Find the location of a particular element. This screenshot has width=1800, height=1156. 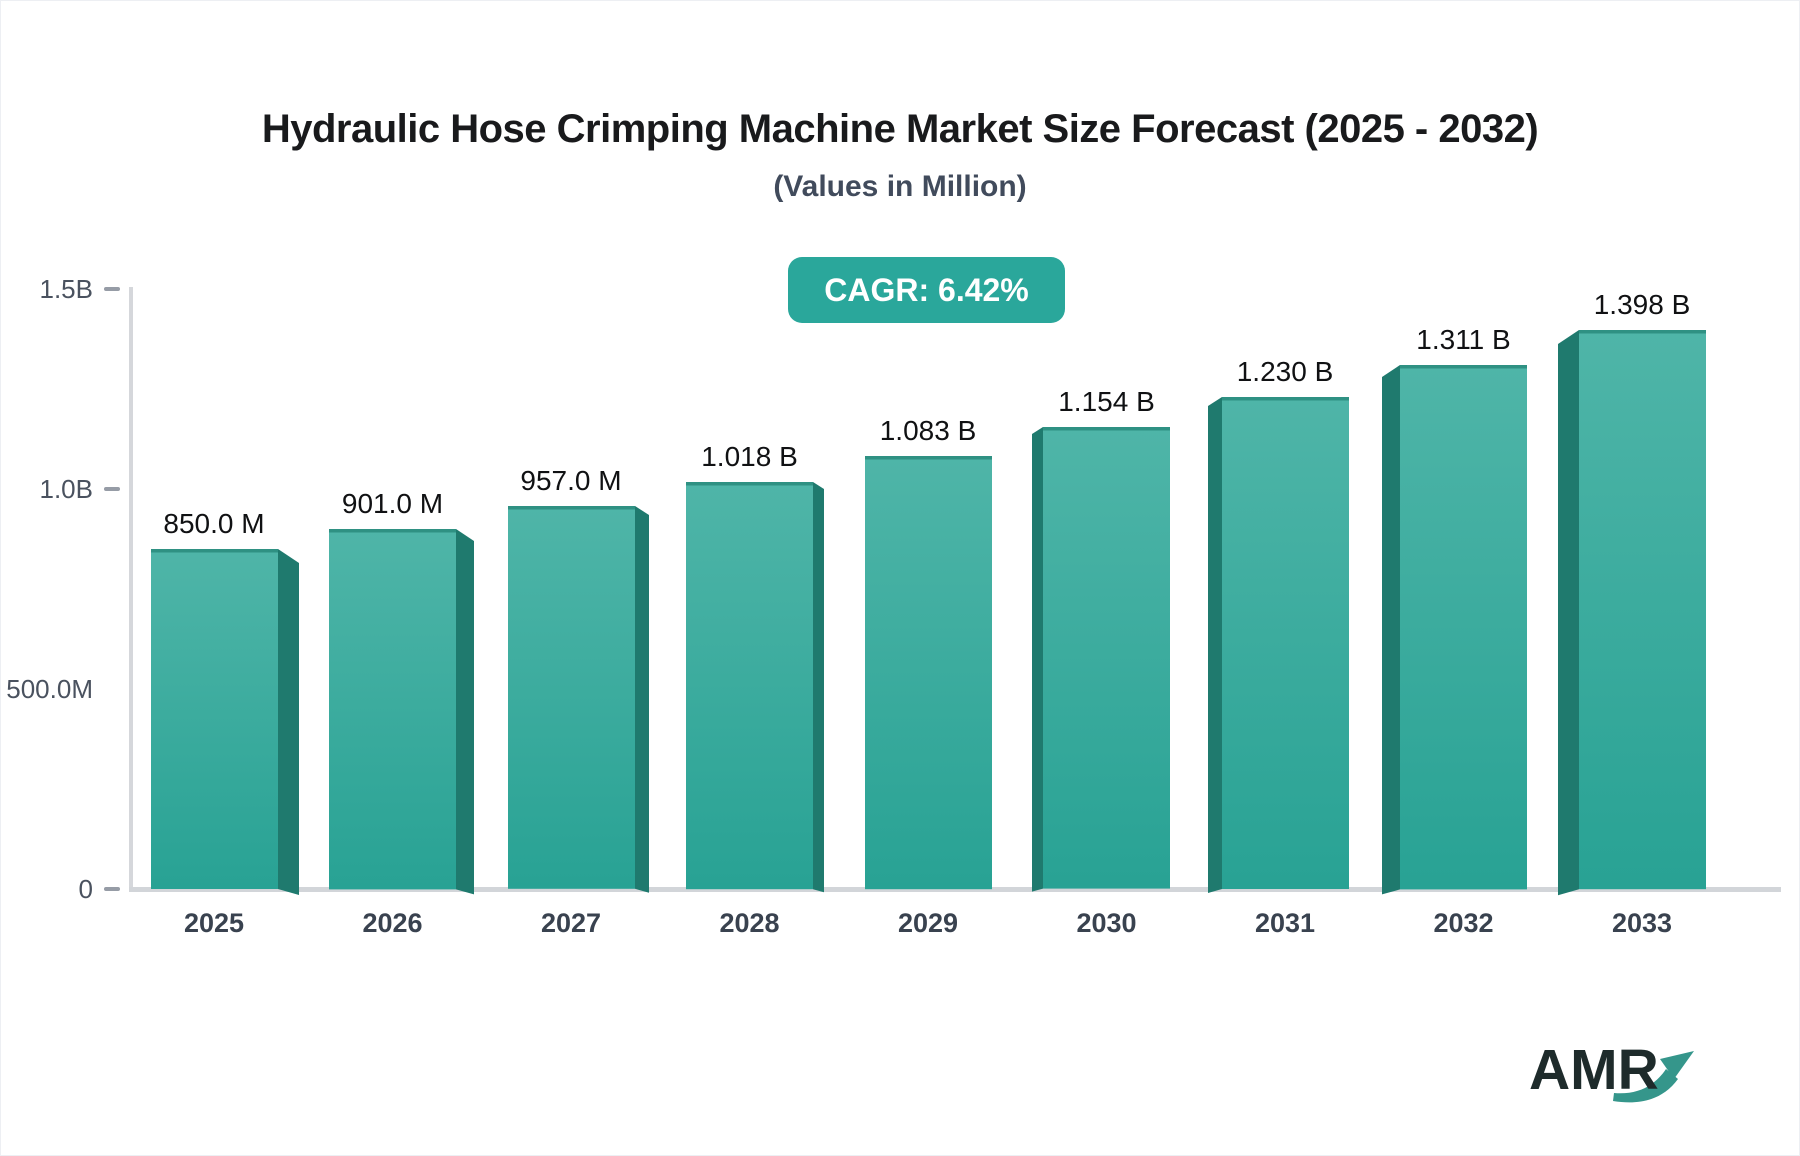

bar-2028 is located at coordinates (755, 686).